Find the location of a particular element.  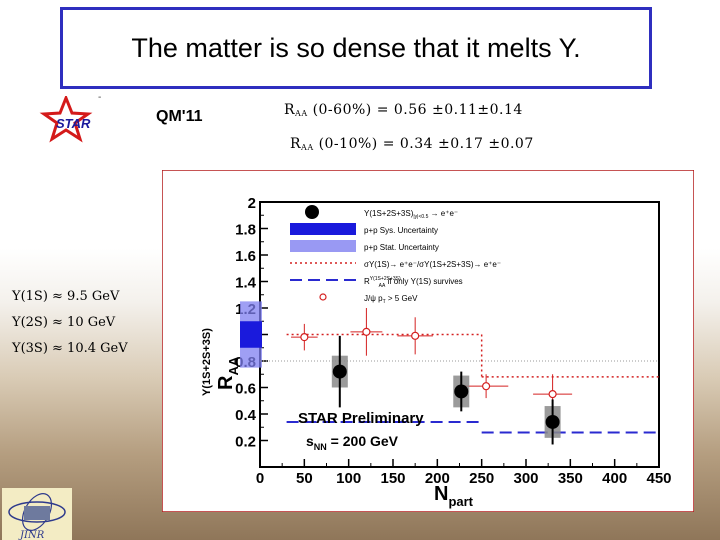

raa-mb-prefix: R is located at coordinates (290, 110).